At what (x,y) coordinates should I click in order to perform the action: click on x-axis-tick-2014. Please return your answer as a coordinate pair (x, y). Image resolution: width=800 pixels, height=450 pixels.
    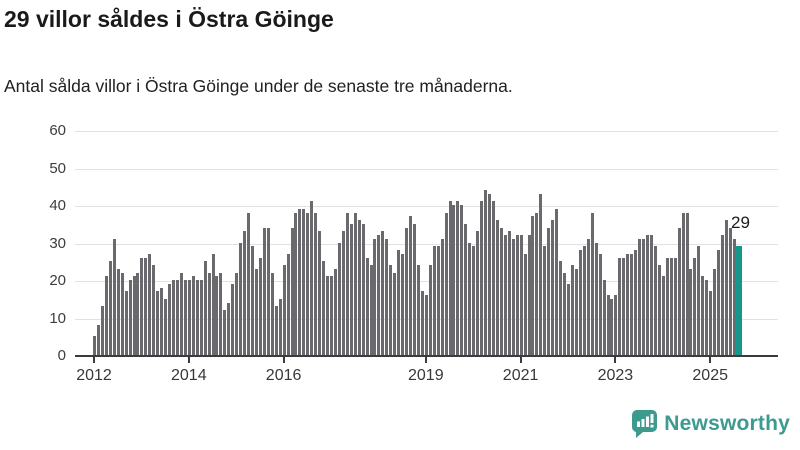
    Looking at the image, I should click on (188, 360).